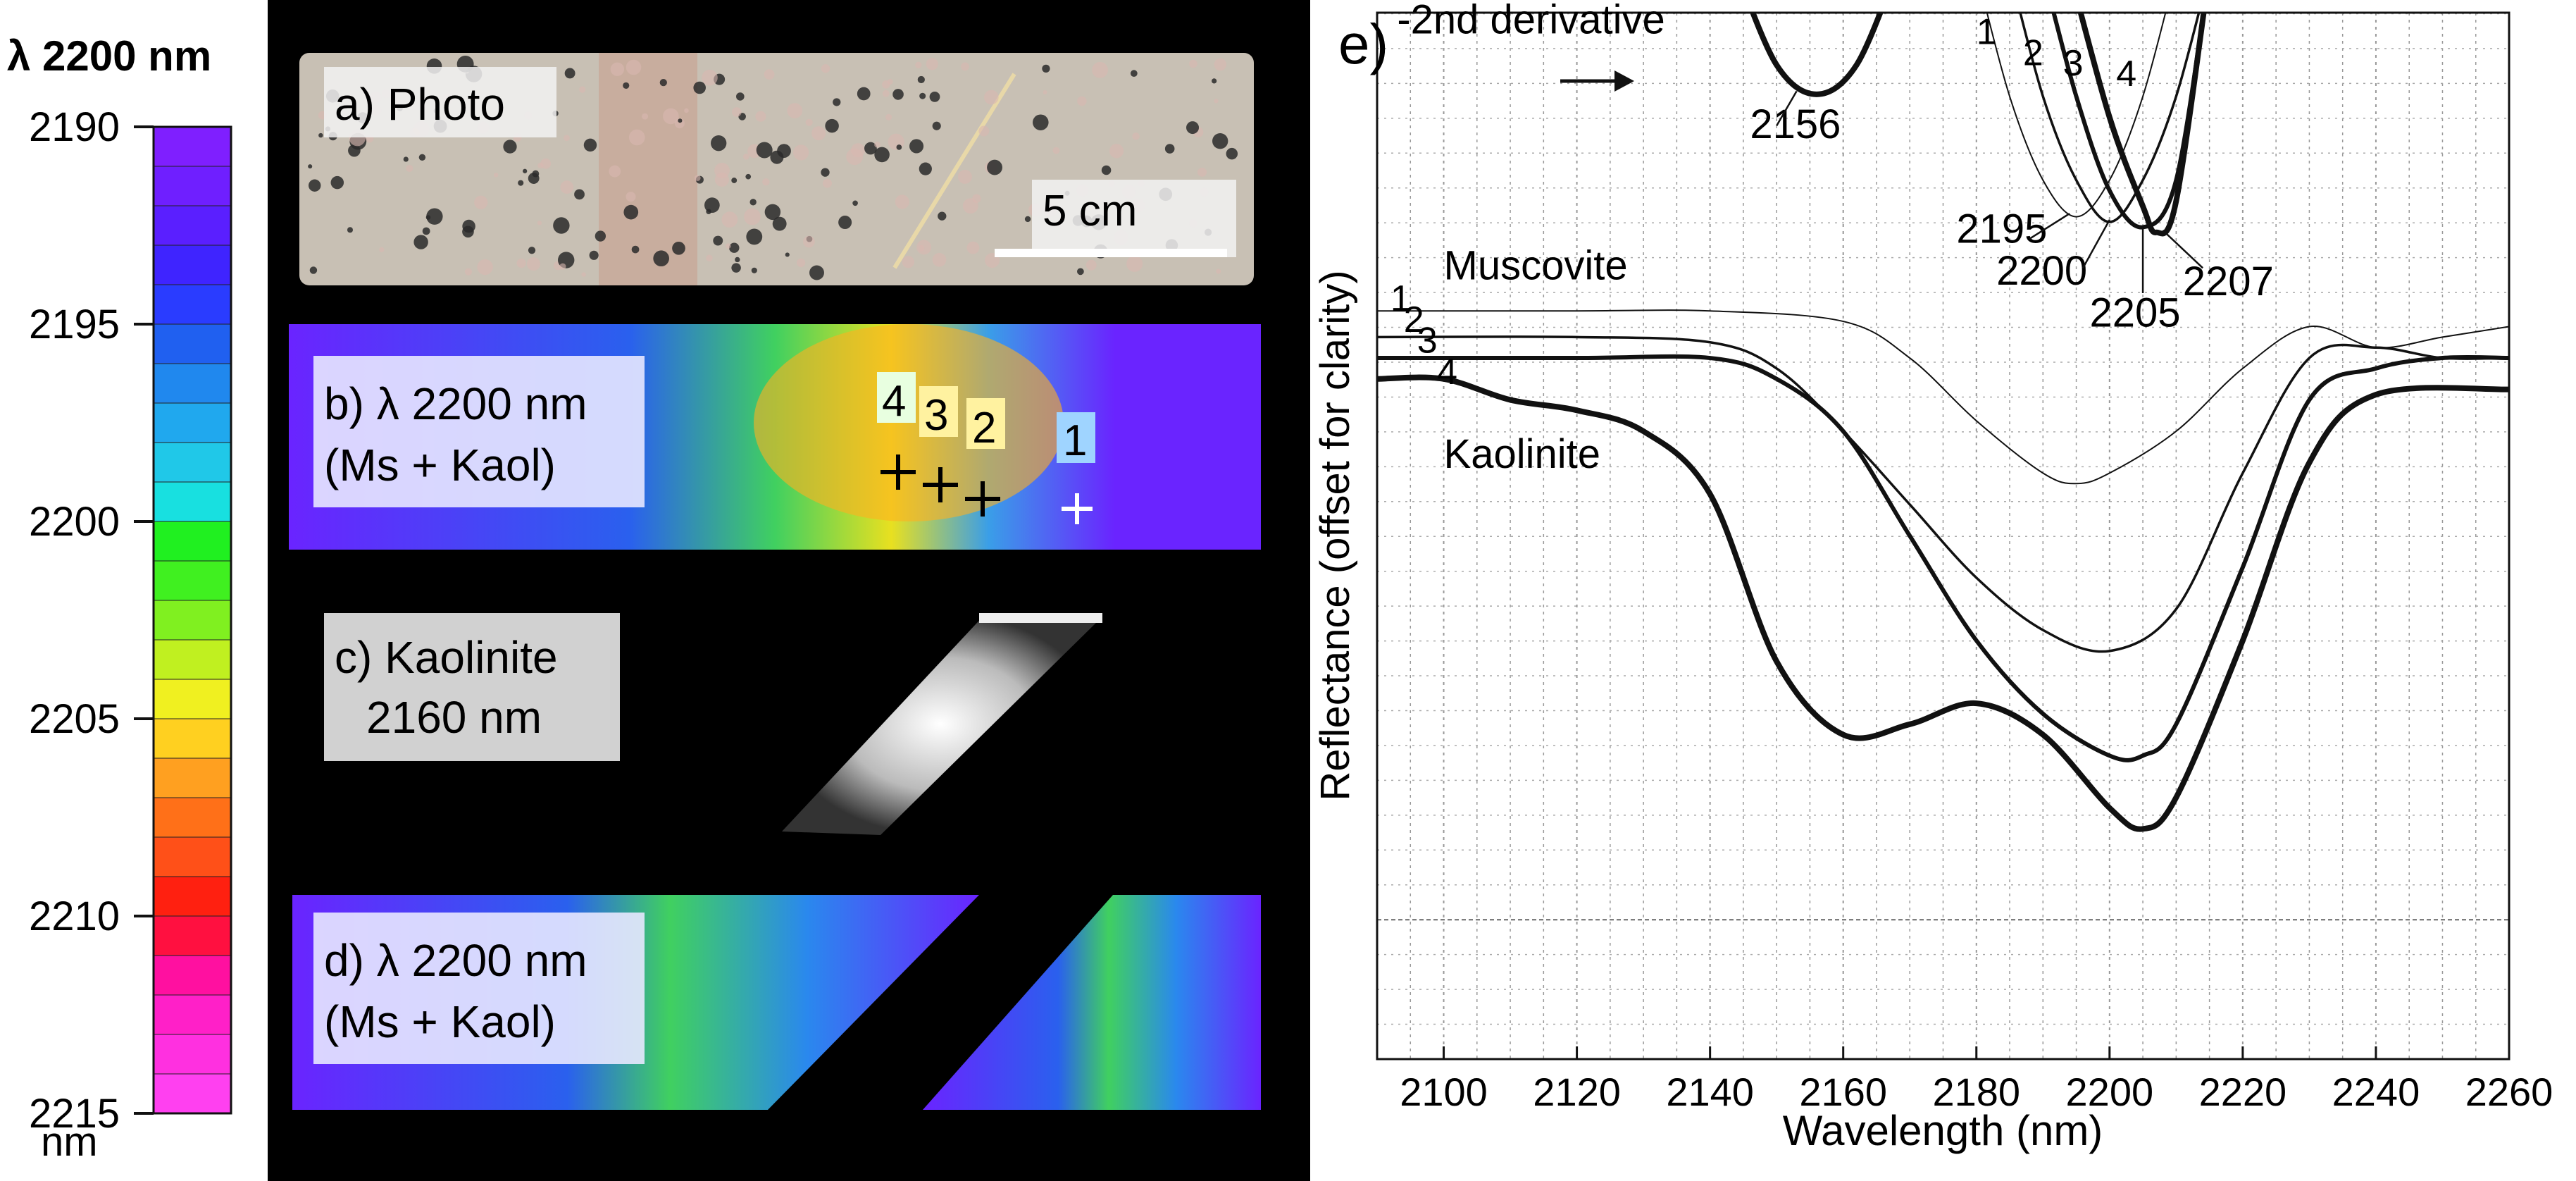 The width and height of the screenshot is (2576, 1181). Describe the element at coordinates (2041, 271) in the screenshot. I see `chart-annotation: 2200` at that location.